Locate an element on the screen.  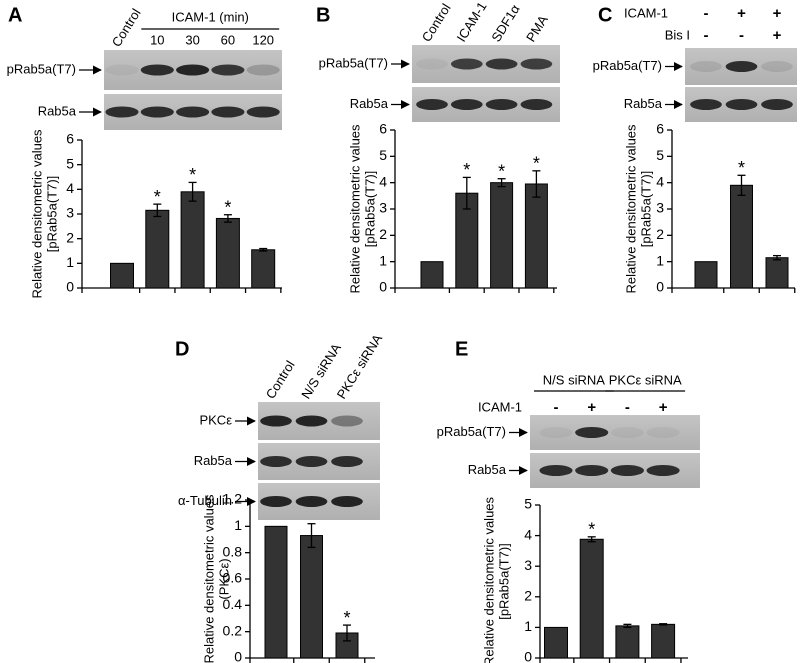
condition-label: ICAM-1 is located at coordinates (500, 406).